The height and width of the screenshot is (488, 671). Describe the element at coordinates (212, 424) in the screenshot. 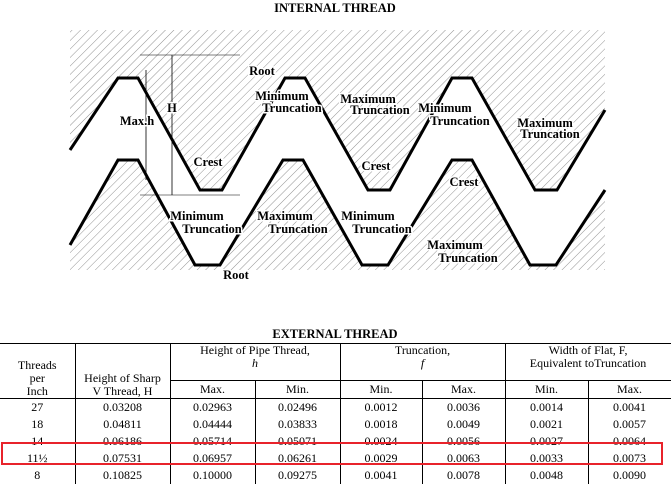

I see `data-cell: 0.04444` at that location.